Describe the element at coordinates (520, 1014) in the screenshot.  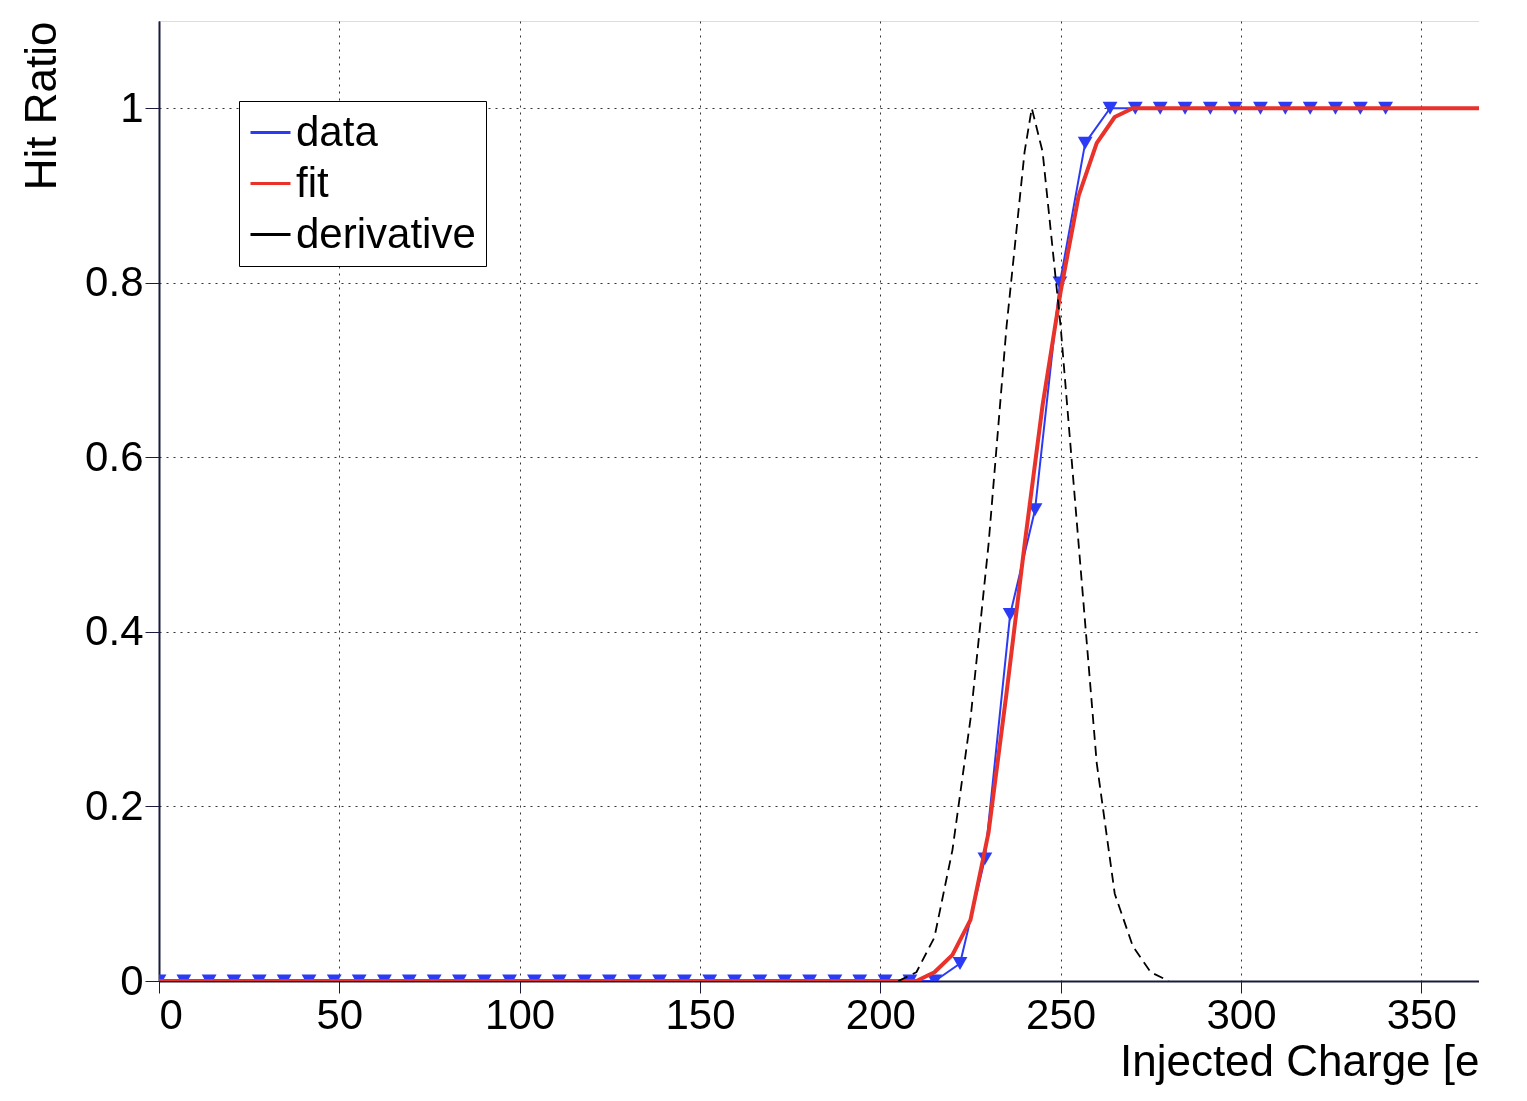
I see `x-tick-label: 100` at that location.